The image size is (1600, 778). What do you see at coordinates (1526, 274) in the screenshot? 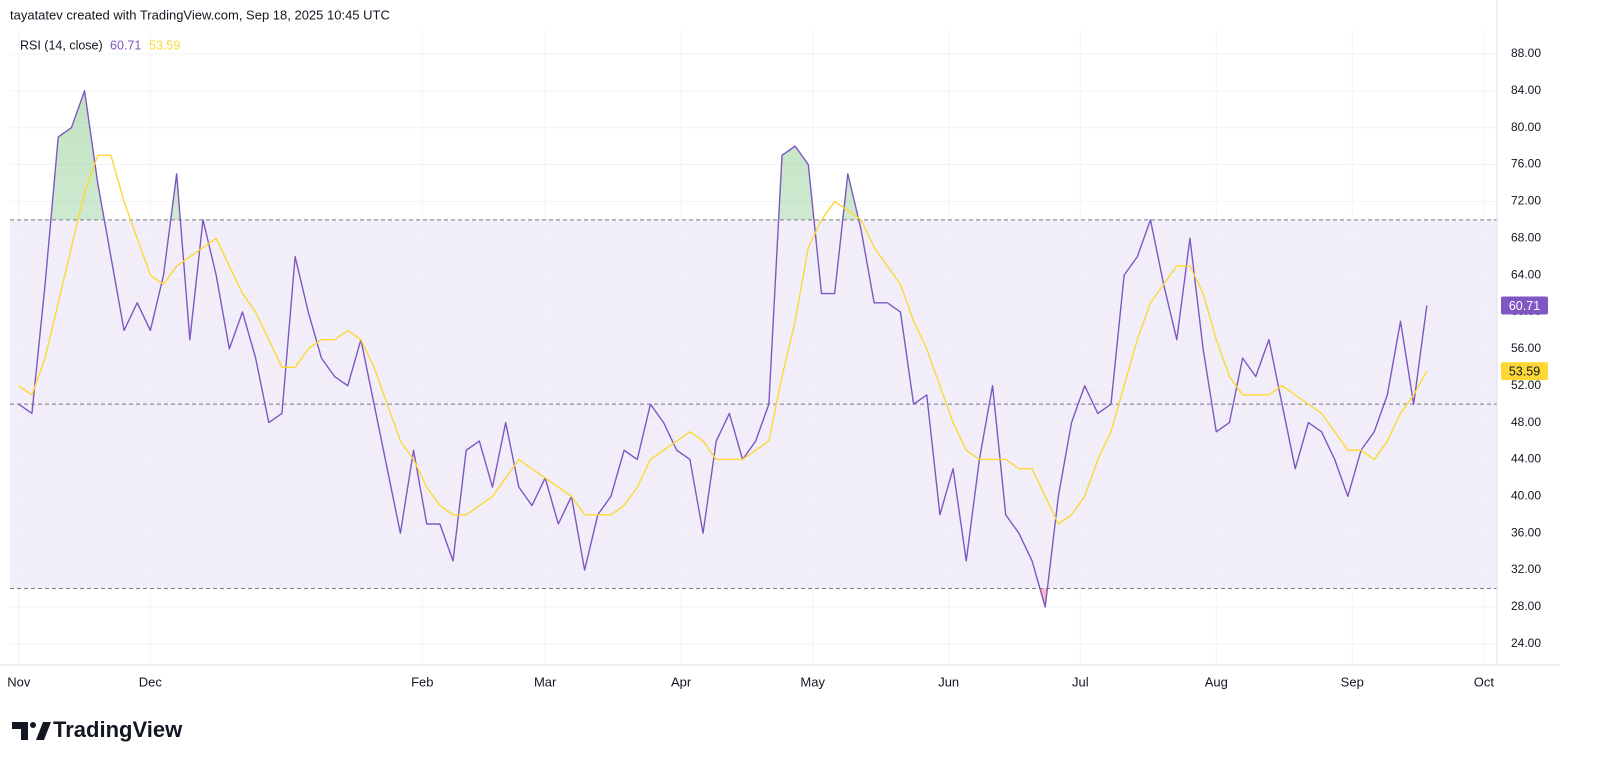
I see `y-tick-label: 64.00` at bounding box center [1526, 274].